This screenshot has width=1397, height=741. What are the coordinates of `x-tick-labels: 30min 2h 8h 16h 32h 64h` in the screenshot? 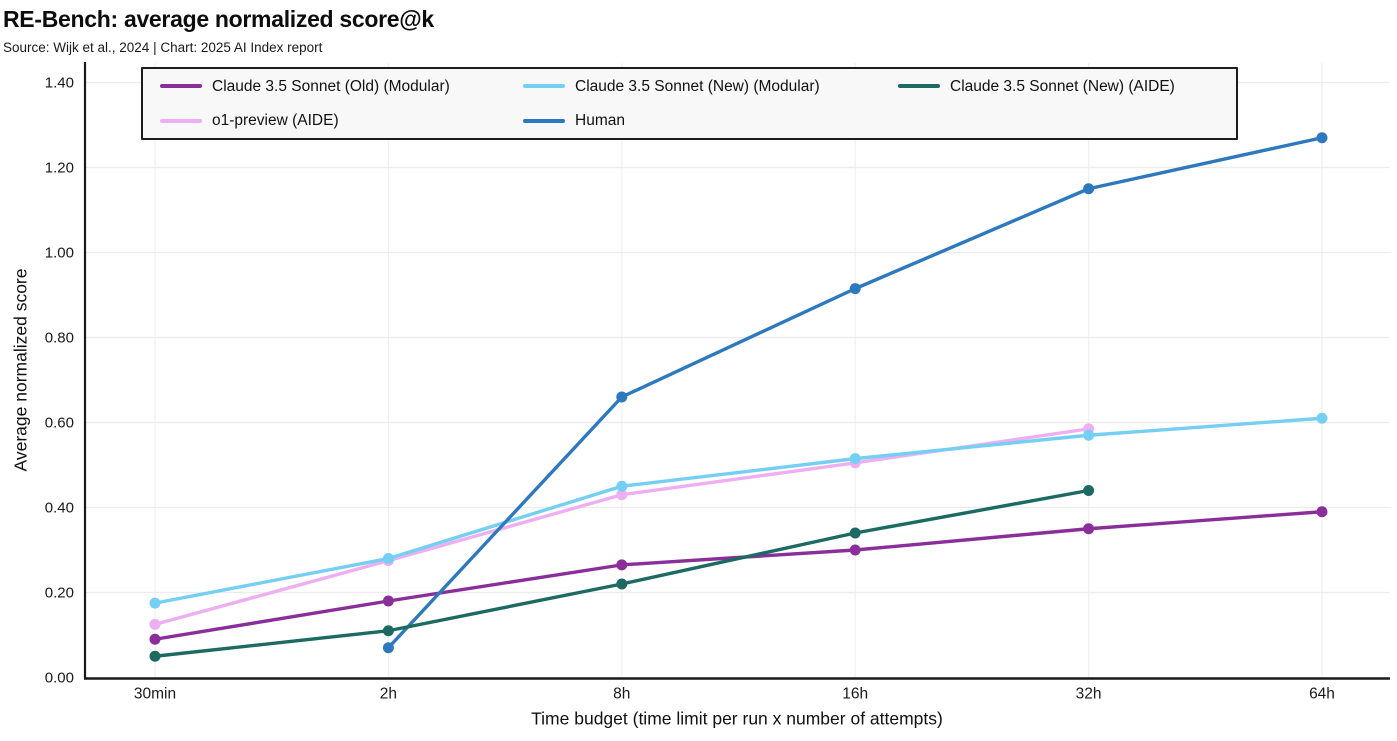 It's located at (734, 694).